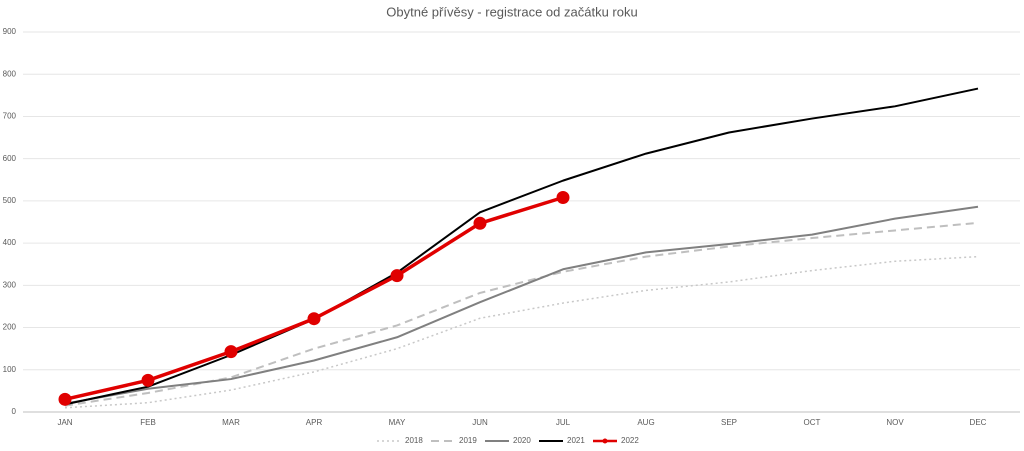  What do you see at coordinates (314, 422) in the screenshot?
I see `x-tick-label: APR` at bounding box center [314, 422].